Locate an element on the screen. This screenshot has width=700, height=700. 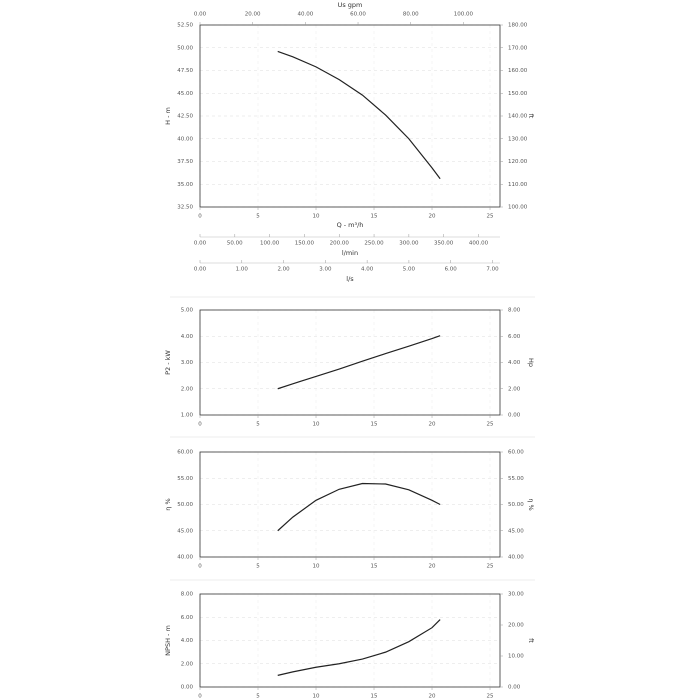
plot-box is located at coordinates (350, 640).